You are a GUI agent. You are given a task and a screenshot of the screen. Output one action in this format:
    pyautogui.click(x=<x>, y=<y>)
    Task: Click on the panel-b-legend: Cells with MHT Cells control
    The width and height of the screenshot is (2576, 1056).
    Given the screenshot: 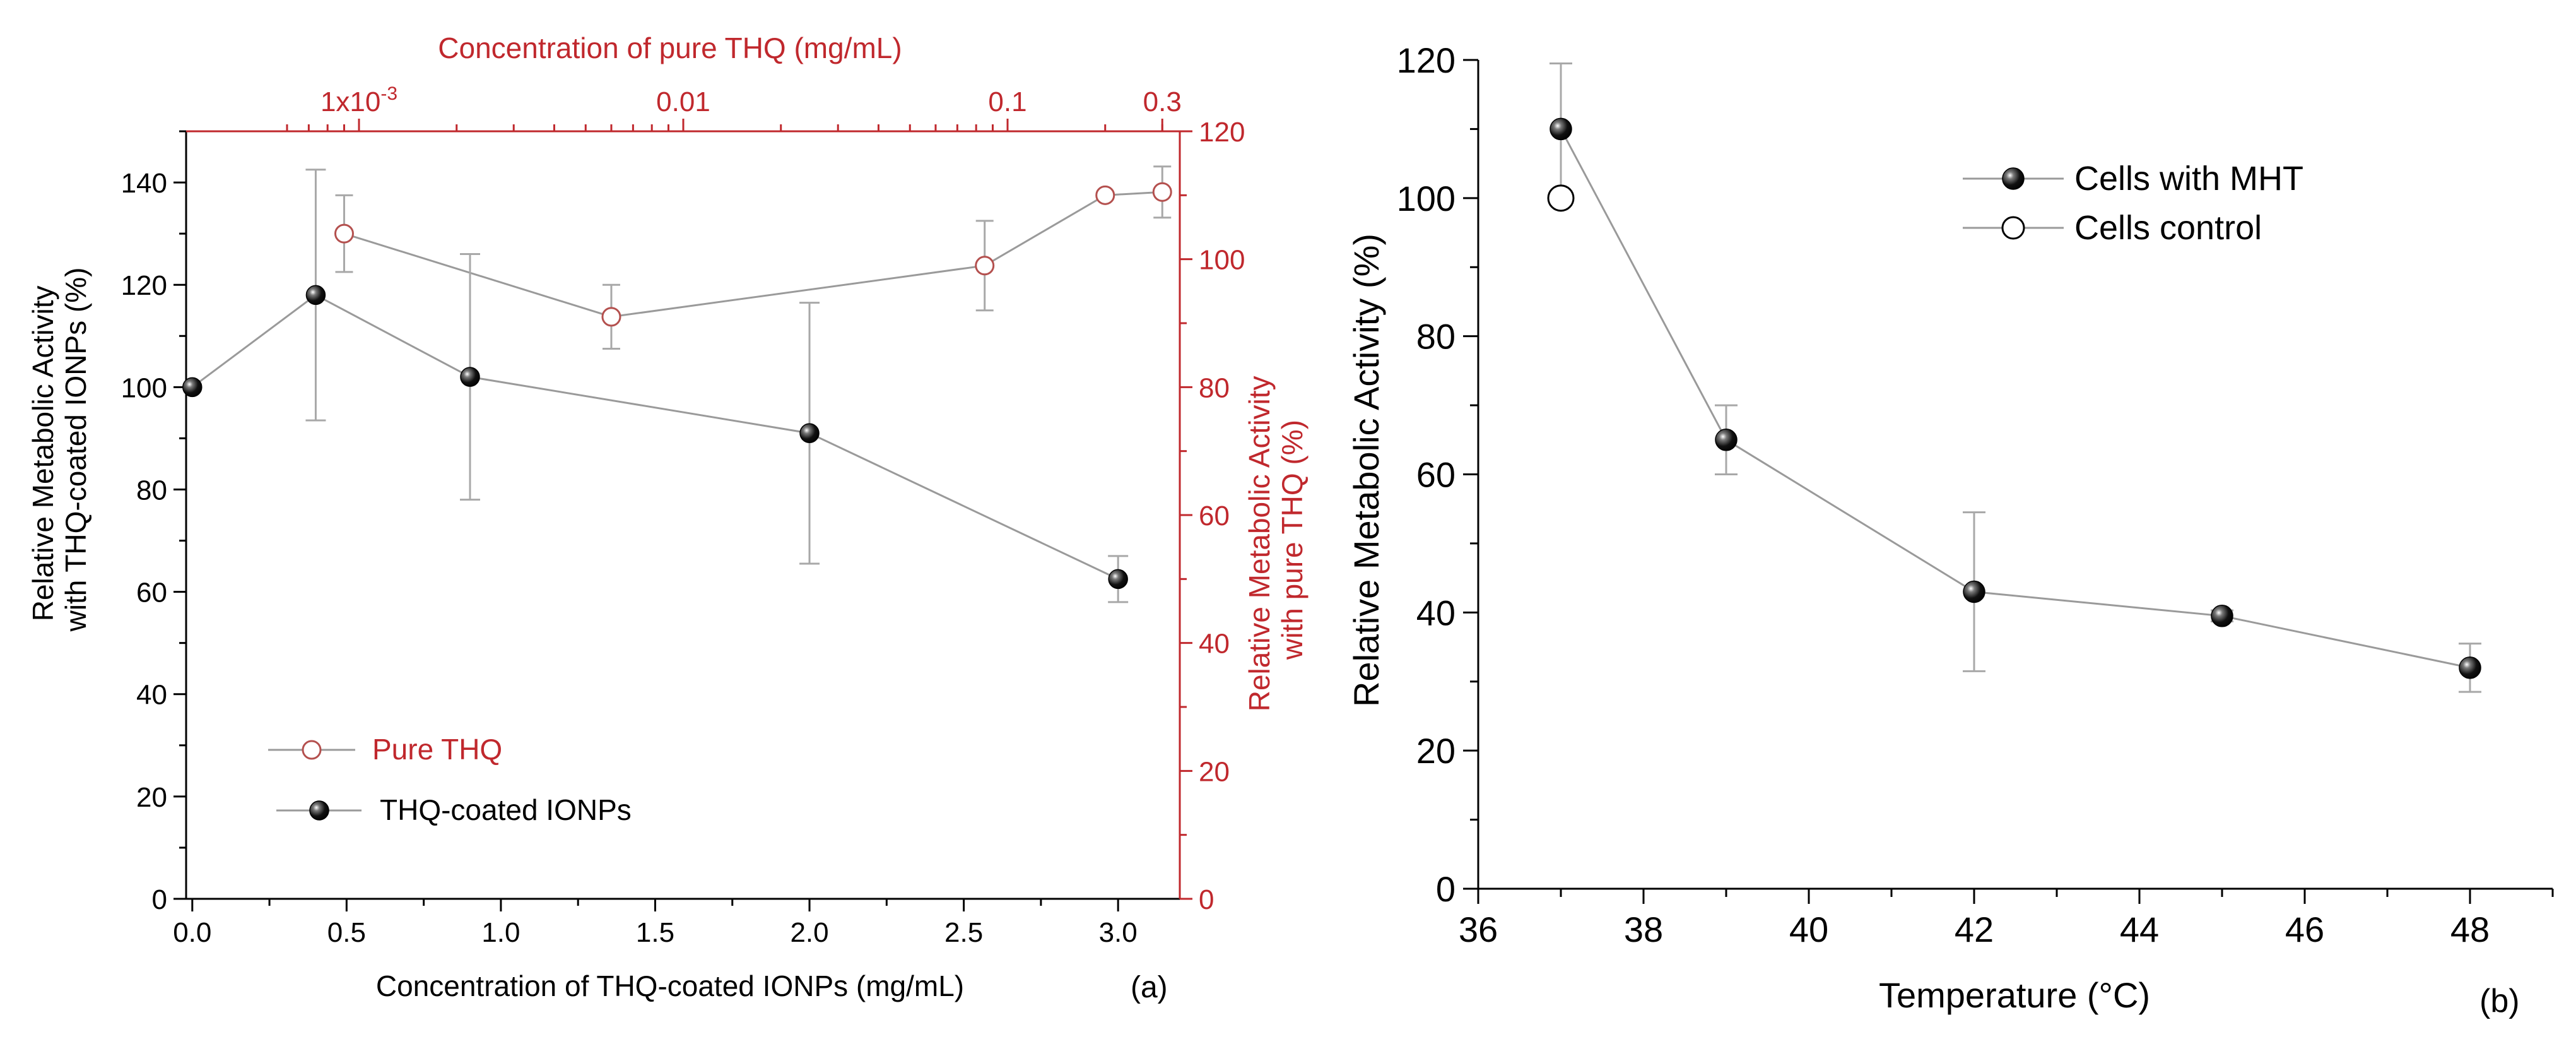 What is the action you would take?
    pyautogui.click(x=2133, y=203)
    